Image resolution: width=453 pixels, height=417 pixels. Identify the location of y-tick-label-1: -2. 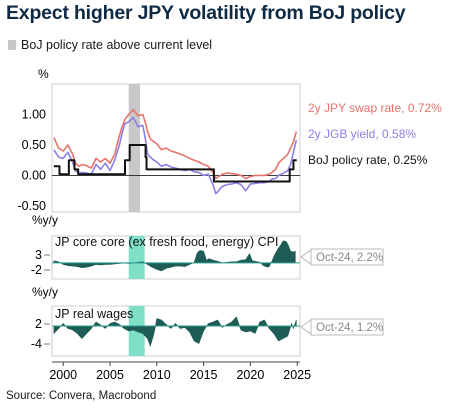
(36, 270).